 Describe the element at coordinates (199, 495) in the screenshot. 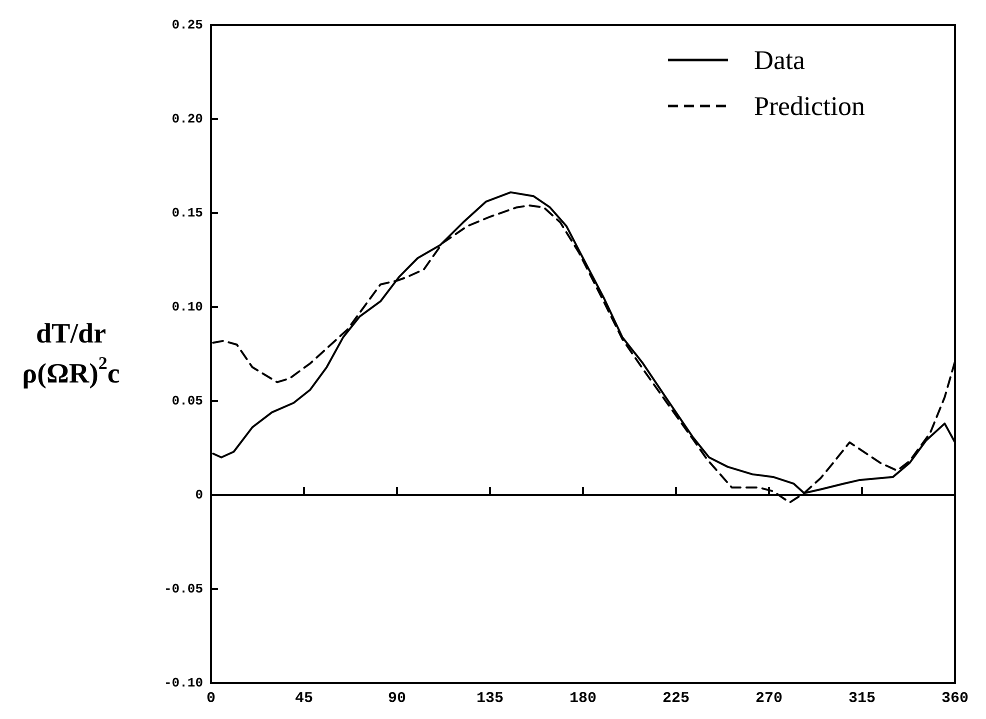

I see `y-tick-label: 0` at that location.